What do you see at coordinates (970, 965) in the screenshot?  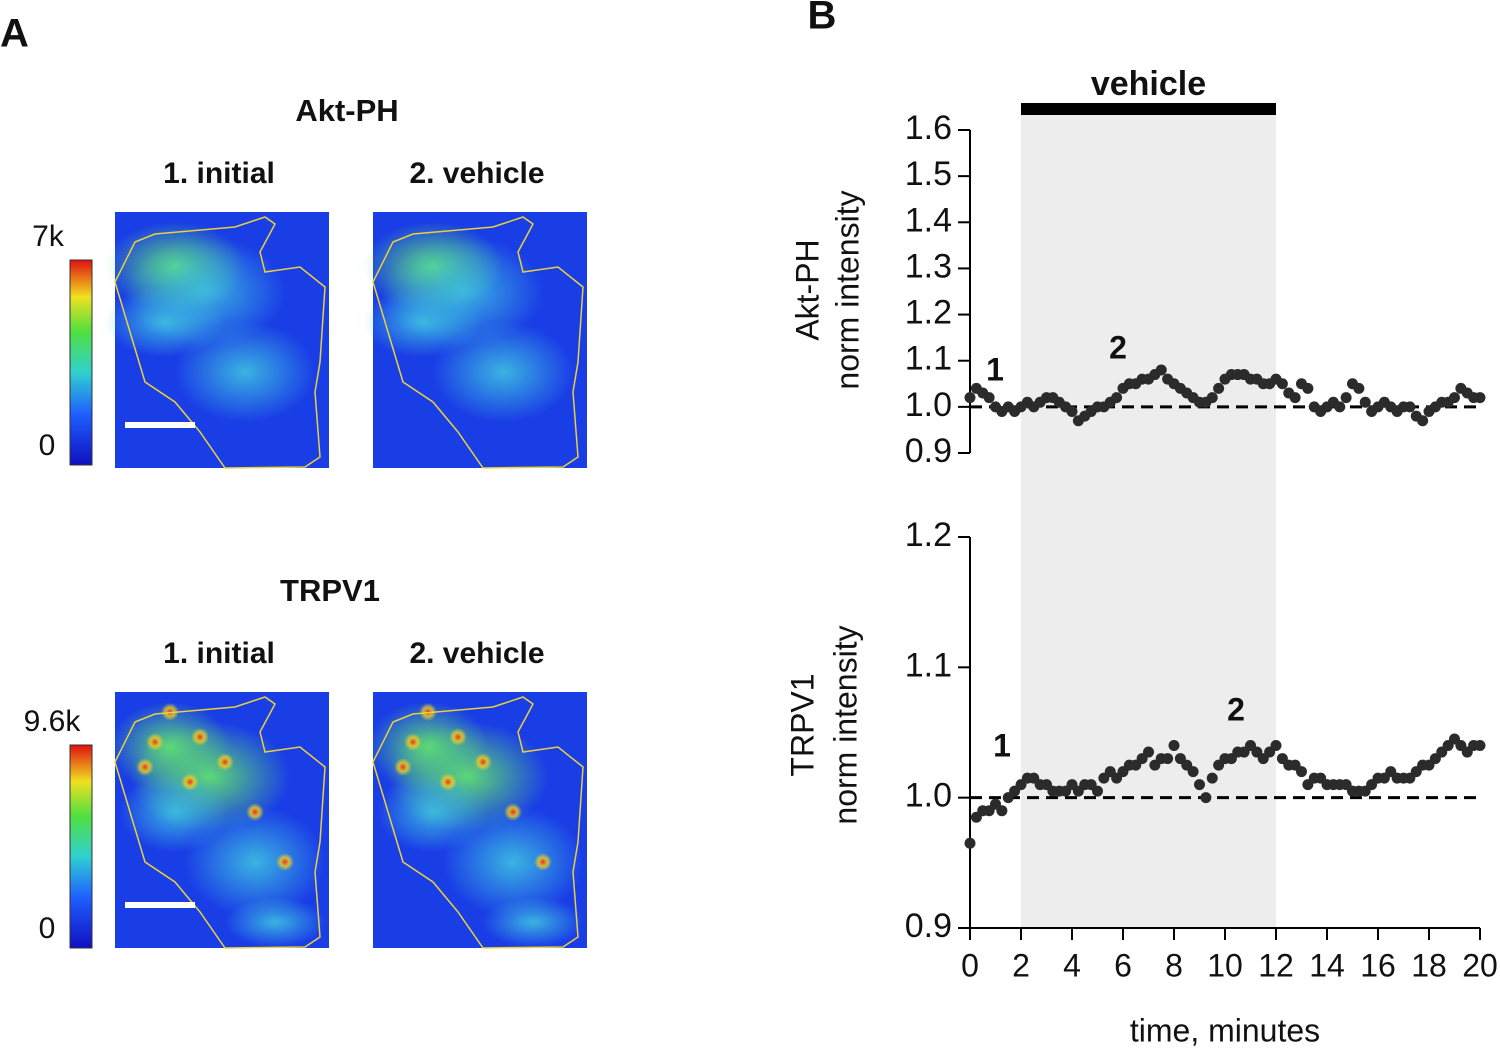 I see `x-tick-label: 0` at bounding box center [970, 965].